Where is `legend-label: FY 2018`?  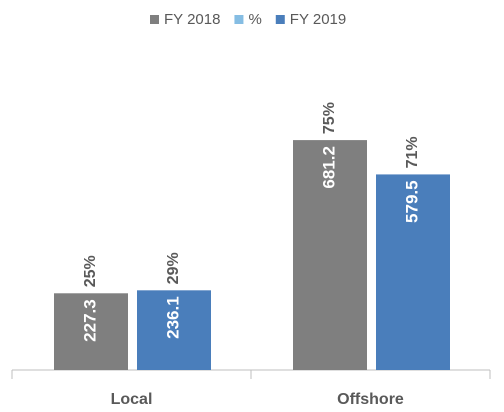
legend-label: FY 2018 is located at coordinates (192, 19).